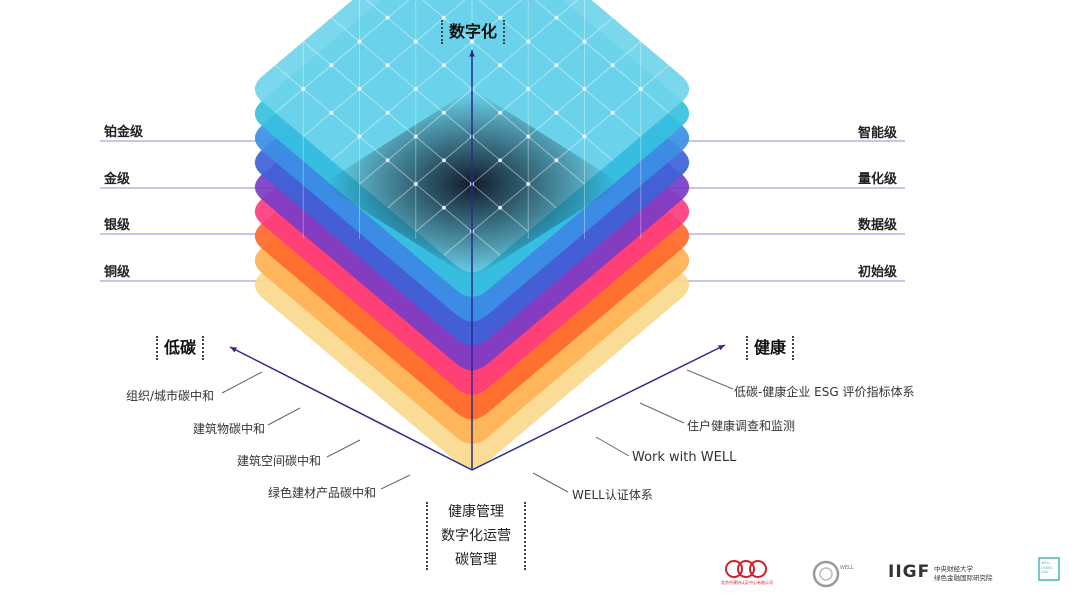 This screenshot has height=597, width=1080. Describe the element at coordinates (279, 461) in the screenshot. I see `left-item-space: 建筑空间碳中和` at that location.